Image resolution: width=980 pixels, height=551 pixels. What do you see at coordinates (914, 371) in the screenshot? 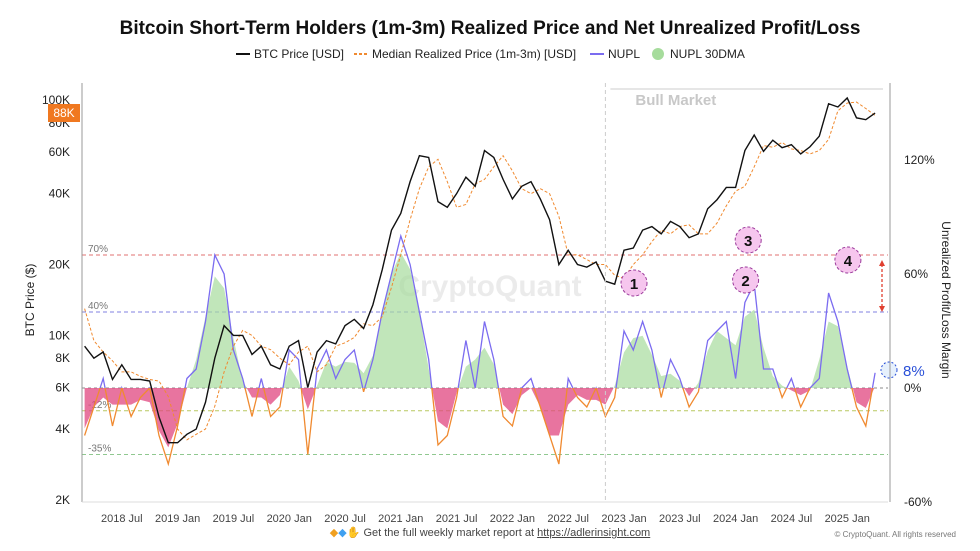
I see `current-nupl-label: 8%` at bounding box center [914, 371].